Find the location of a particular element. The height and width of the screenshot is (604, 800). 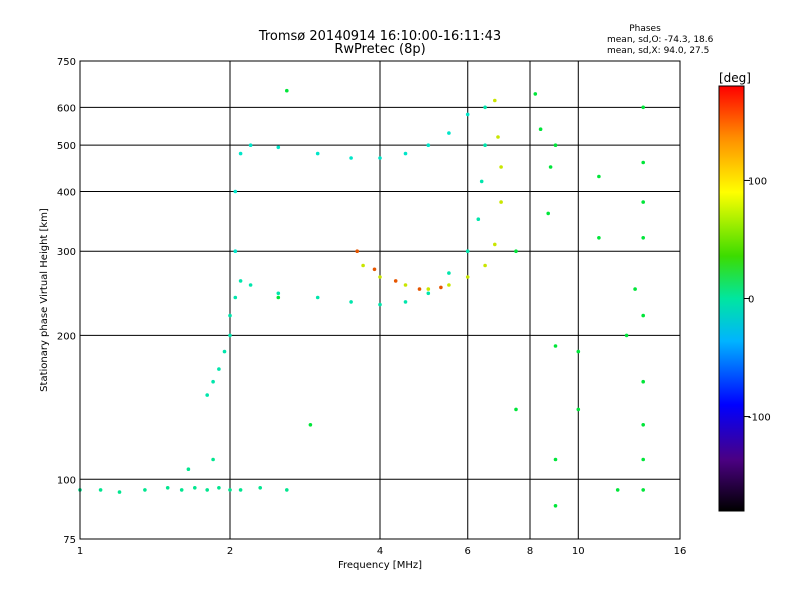

colorbar-tick-label: 100 is located at coordinates (757, 181).